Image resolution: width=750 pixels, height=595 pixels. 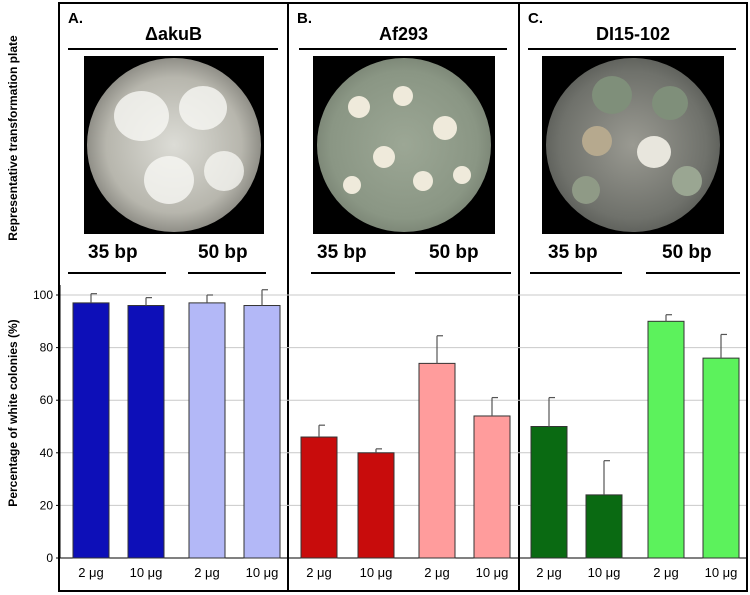 What do you see at coordinates (49, 558) in the screenshot?
I see `y-tick-label: 0` at bounding box center [49, 558].